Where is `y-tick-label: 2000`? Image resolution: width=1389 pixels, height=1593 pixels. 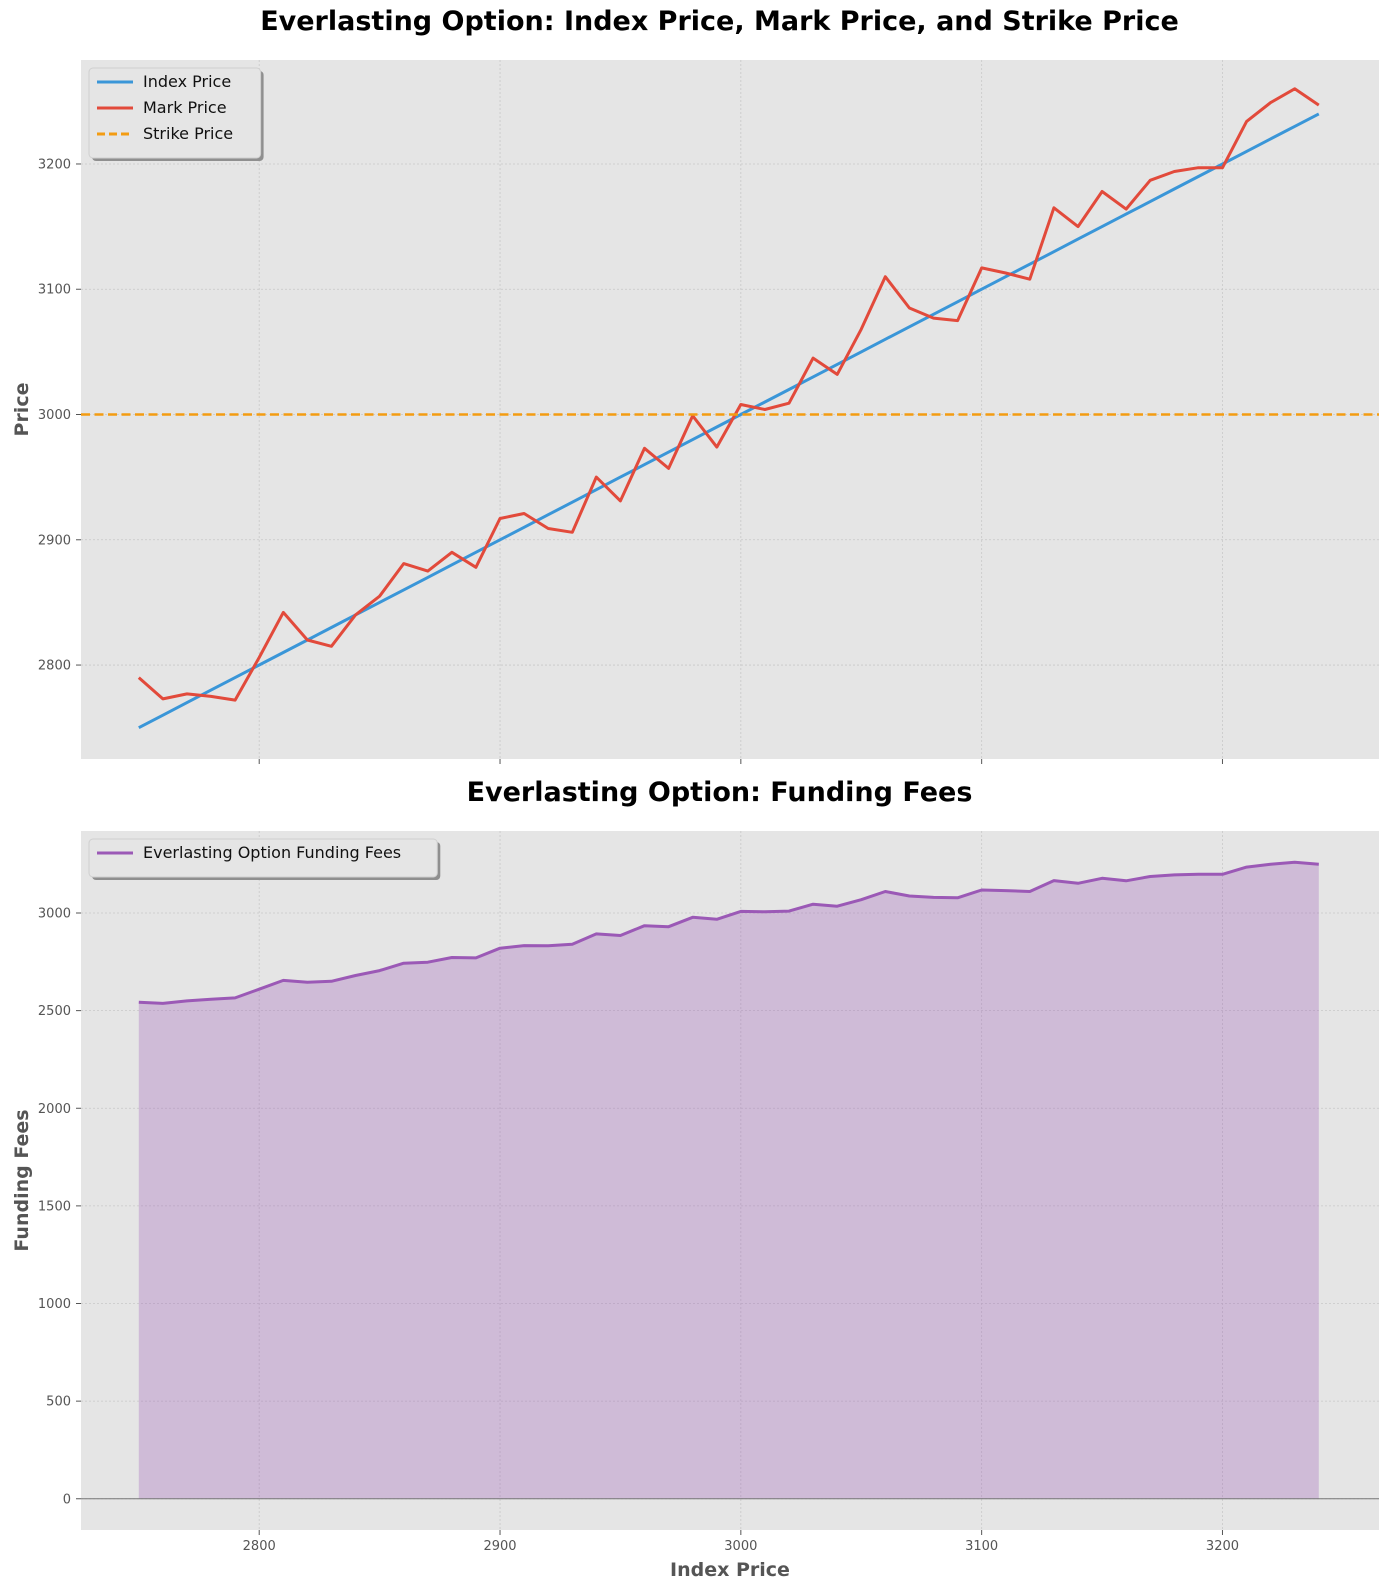 y-tick-label: 2000 is located at coordinates (54, 1109).